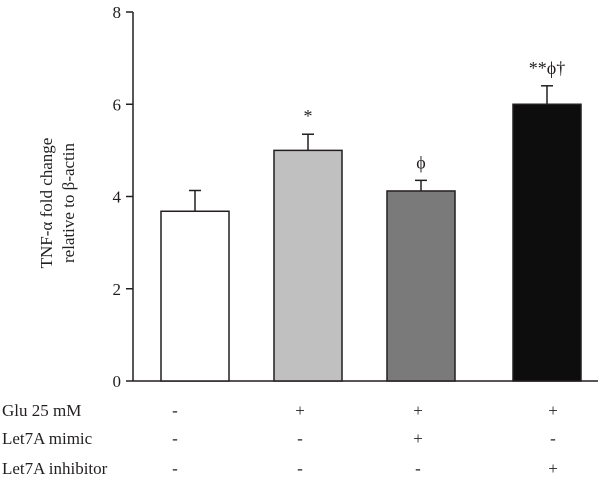  What do you see at coordinates (55, 468) in the screenshot?
I see `condition-label-3: Let7A inhibitor` at bounding box center [55, 468].